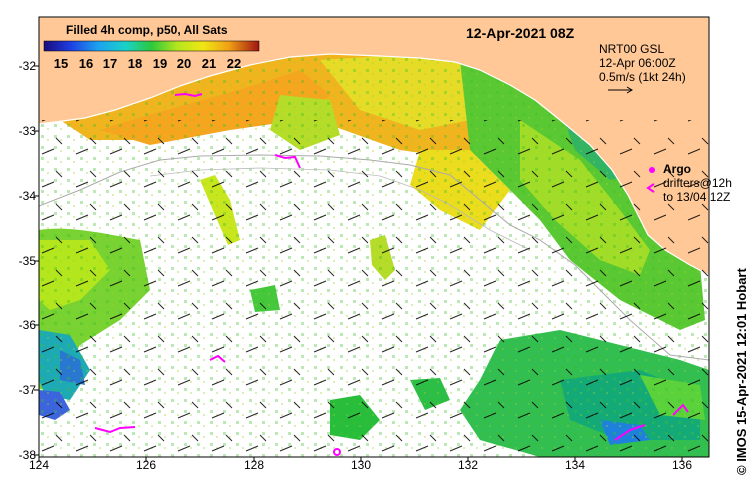 The height and width of the screenshot is (496, 749). Describe the element at coordinates (146, 465) in the screenshot. I see `lon-tick-label: 126` at that location.